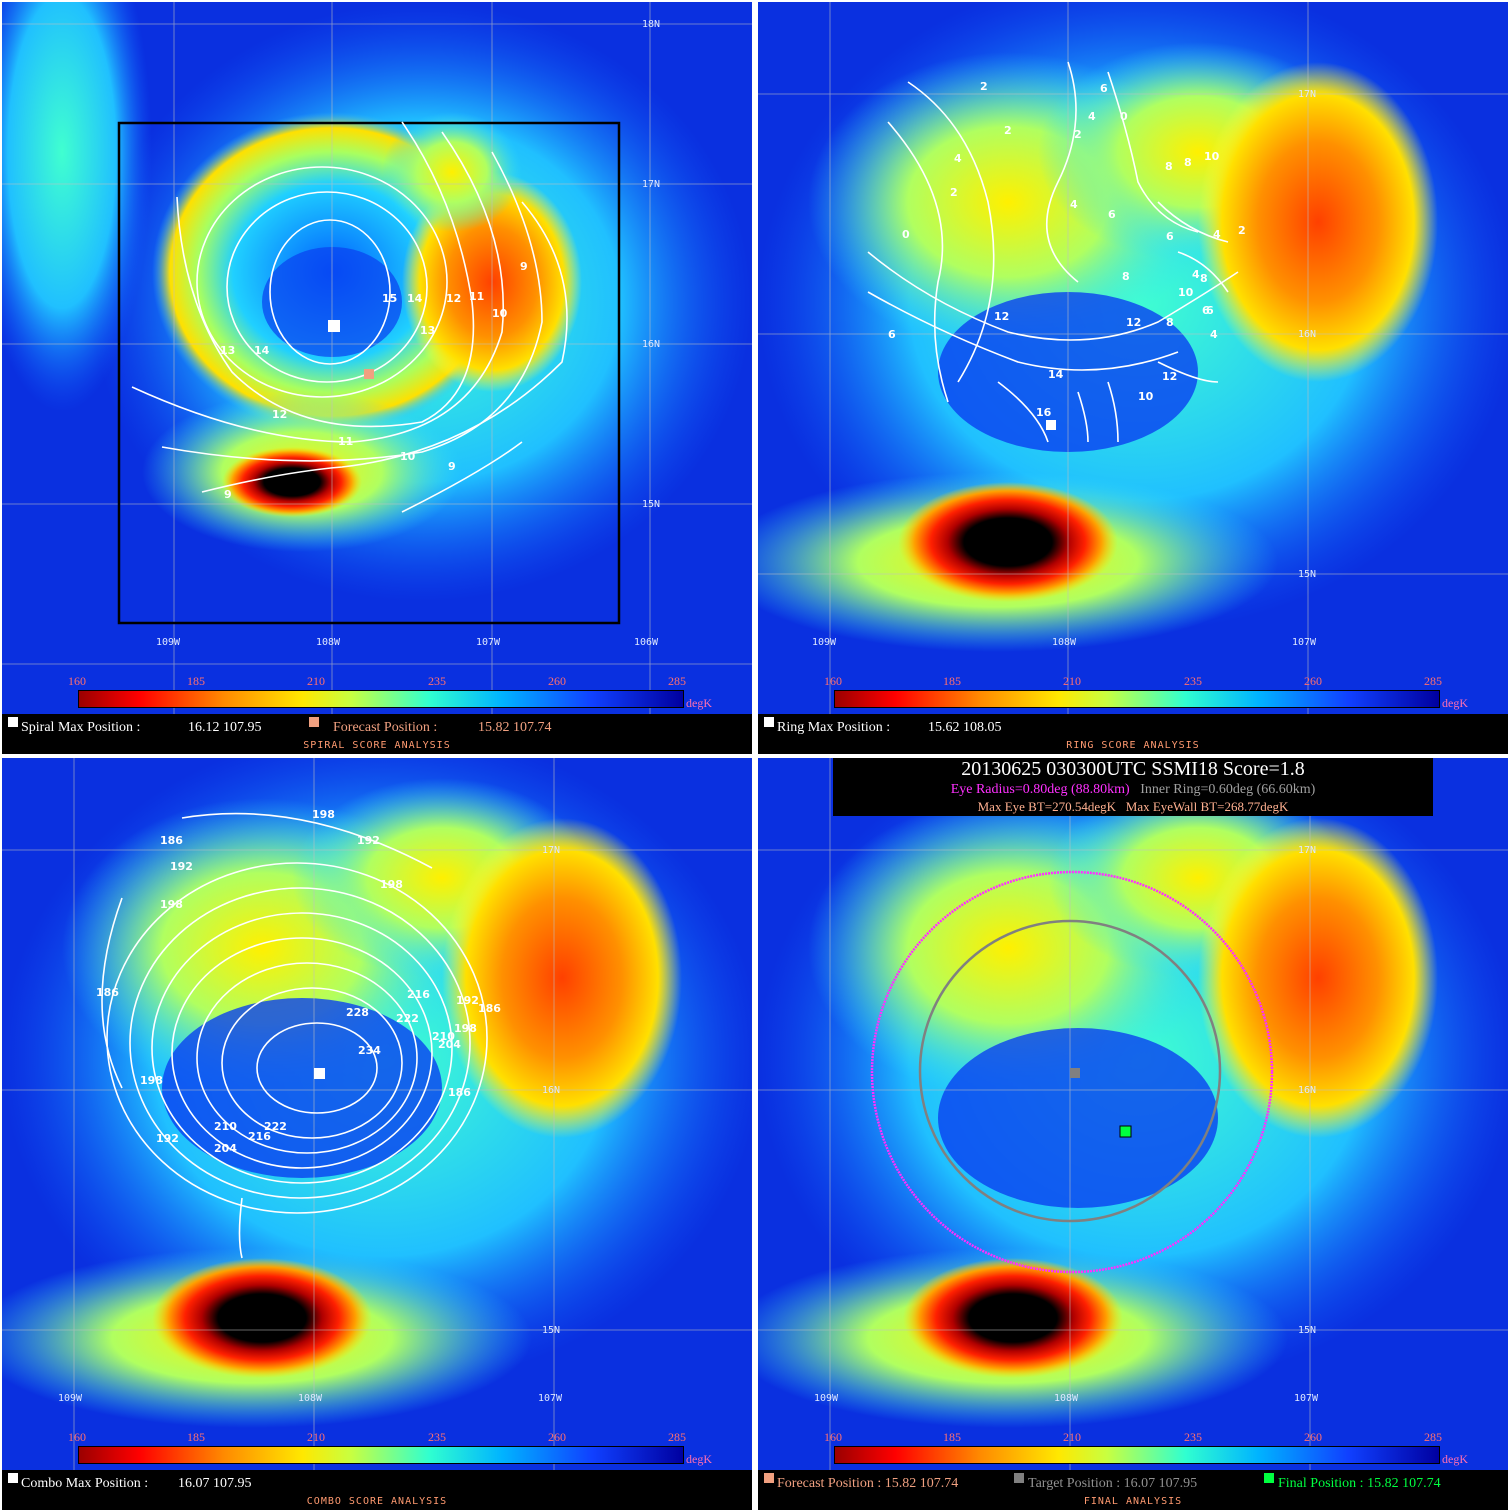 The image size is (1512, 1512). What do you see at coordinates (377, 1501) in the screenshot?
I see `combo-title: COMBO SCORE ANALYSIS` at bounding box center [377, 1501].